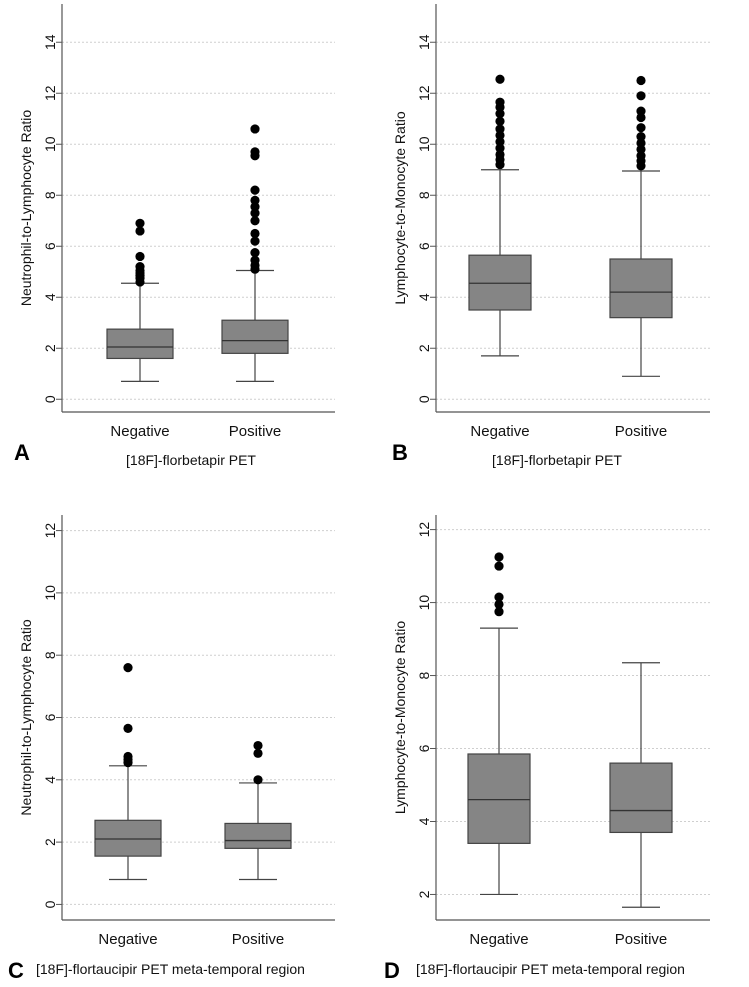 Image resolution: width=749 pixels, height=987 pixels. Describe the element at coordinates (424, 195) in the screenshot. I see `panel-b-y-tick-label: 8` at that location.